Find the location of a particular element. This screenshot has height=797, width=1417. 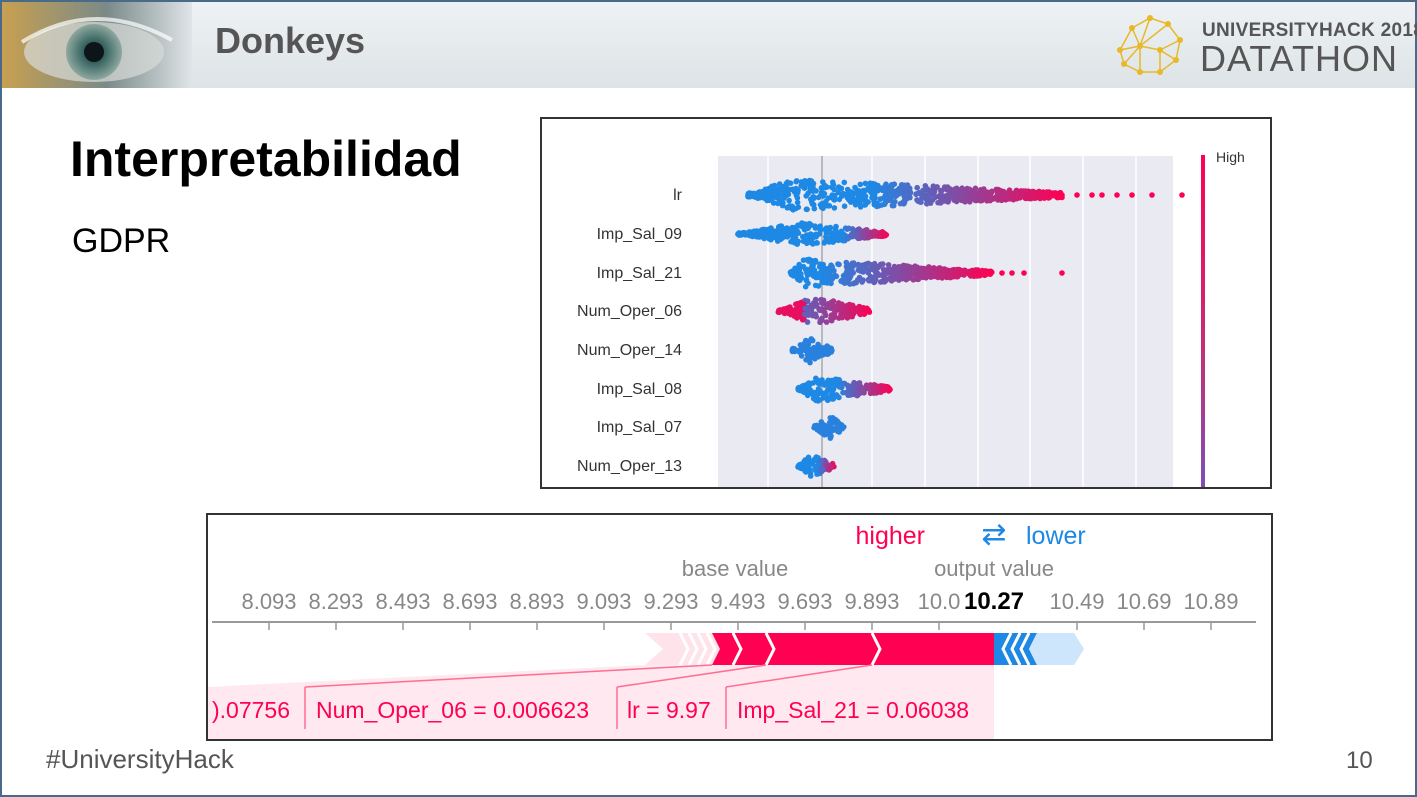

force-tick-label: 8.293 is located at coordinates (335, 601).